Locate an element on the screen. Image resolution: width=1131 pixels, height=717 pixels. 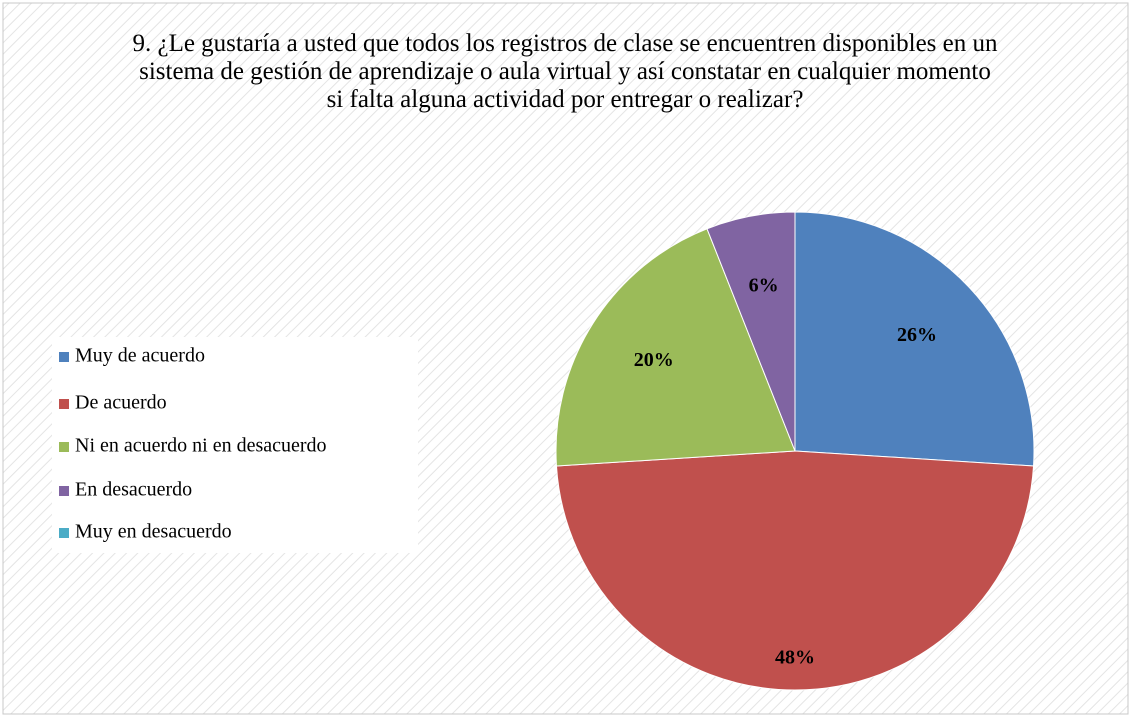
legend-box is located at coordinates (235, 445).